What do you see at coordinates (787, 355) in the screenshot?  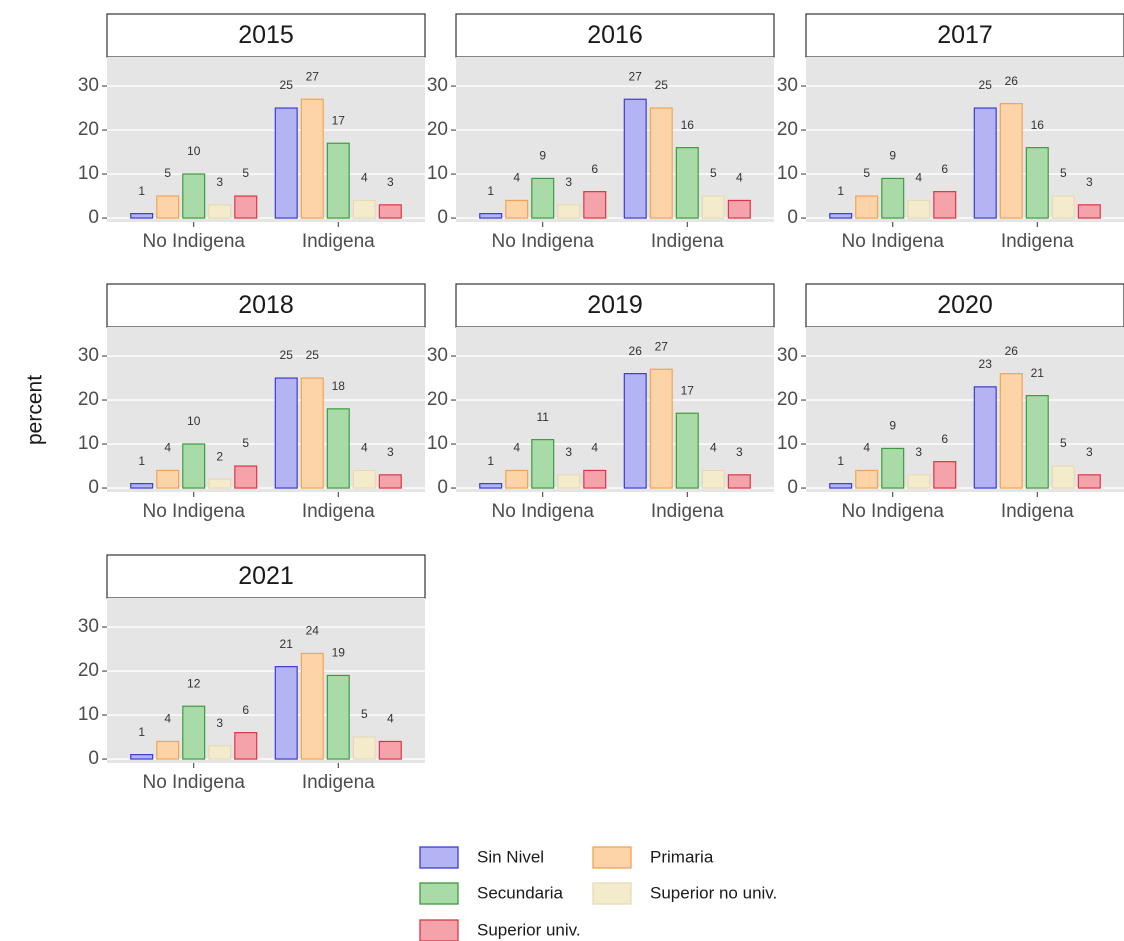 I see `y-tick-label: 30` at bounding box center [787, 355].